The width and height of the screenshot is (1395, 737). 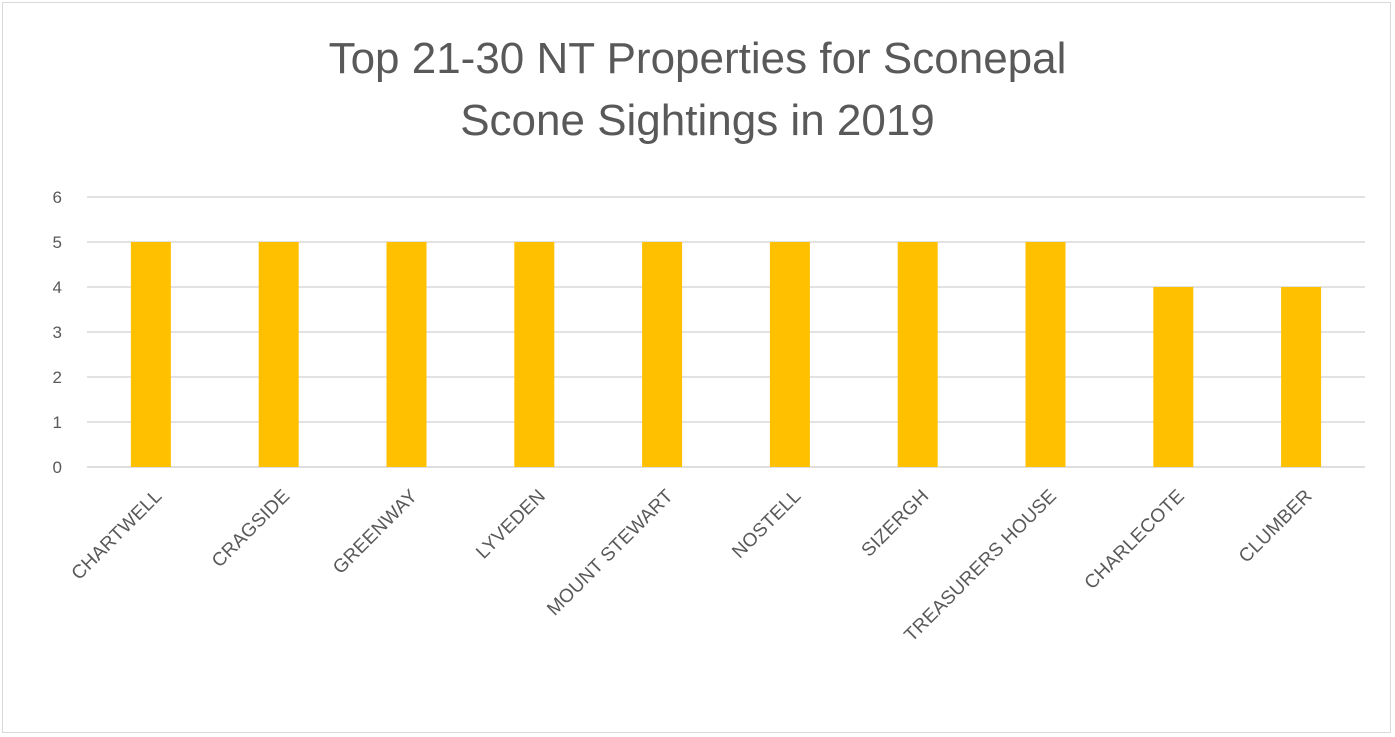 What do you see at coordinates (1135, 540) in the screenshot?
I see `x-category-label: CHARLECOTE` at bounding box center [1135, 540].